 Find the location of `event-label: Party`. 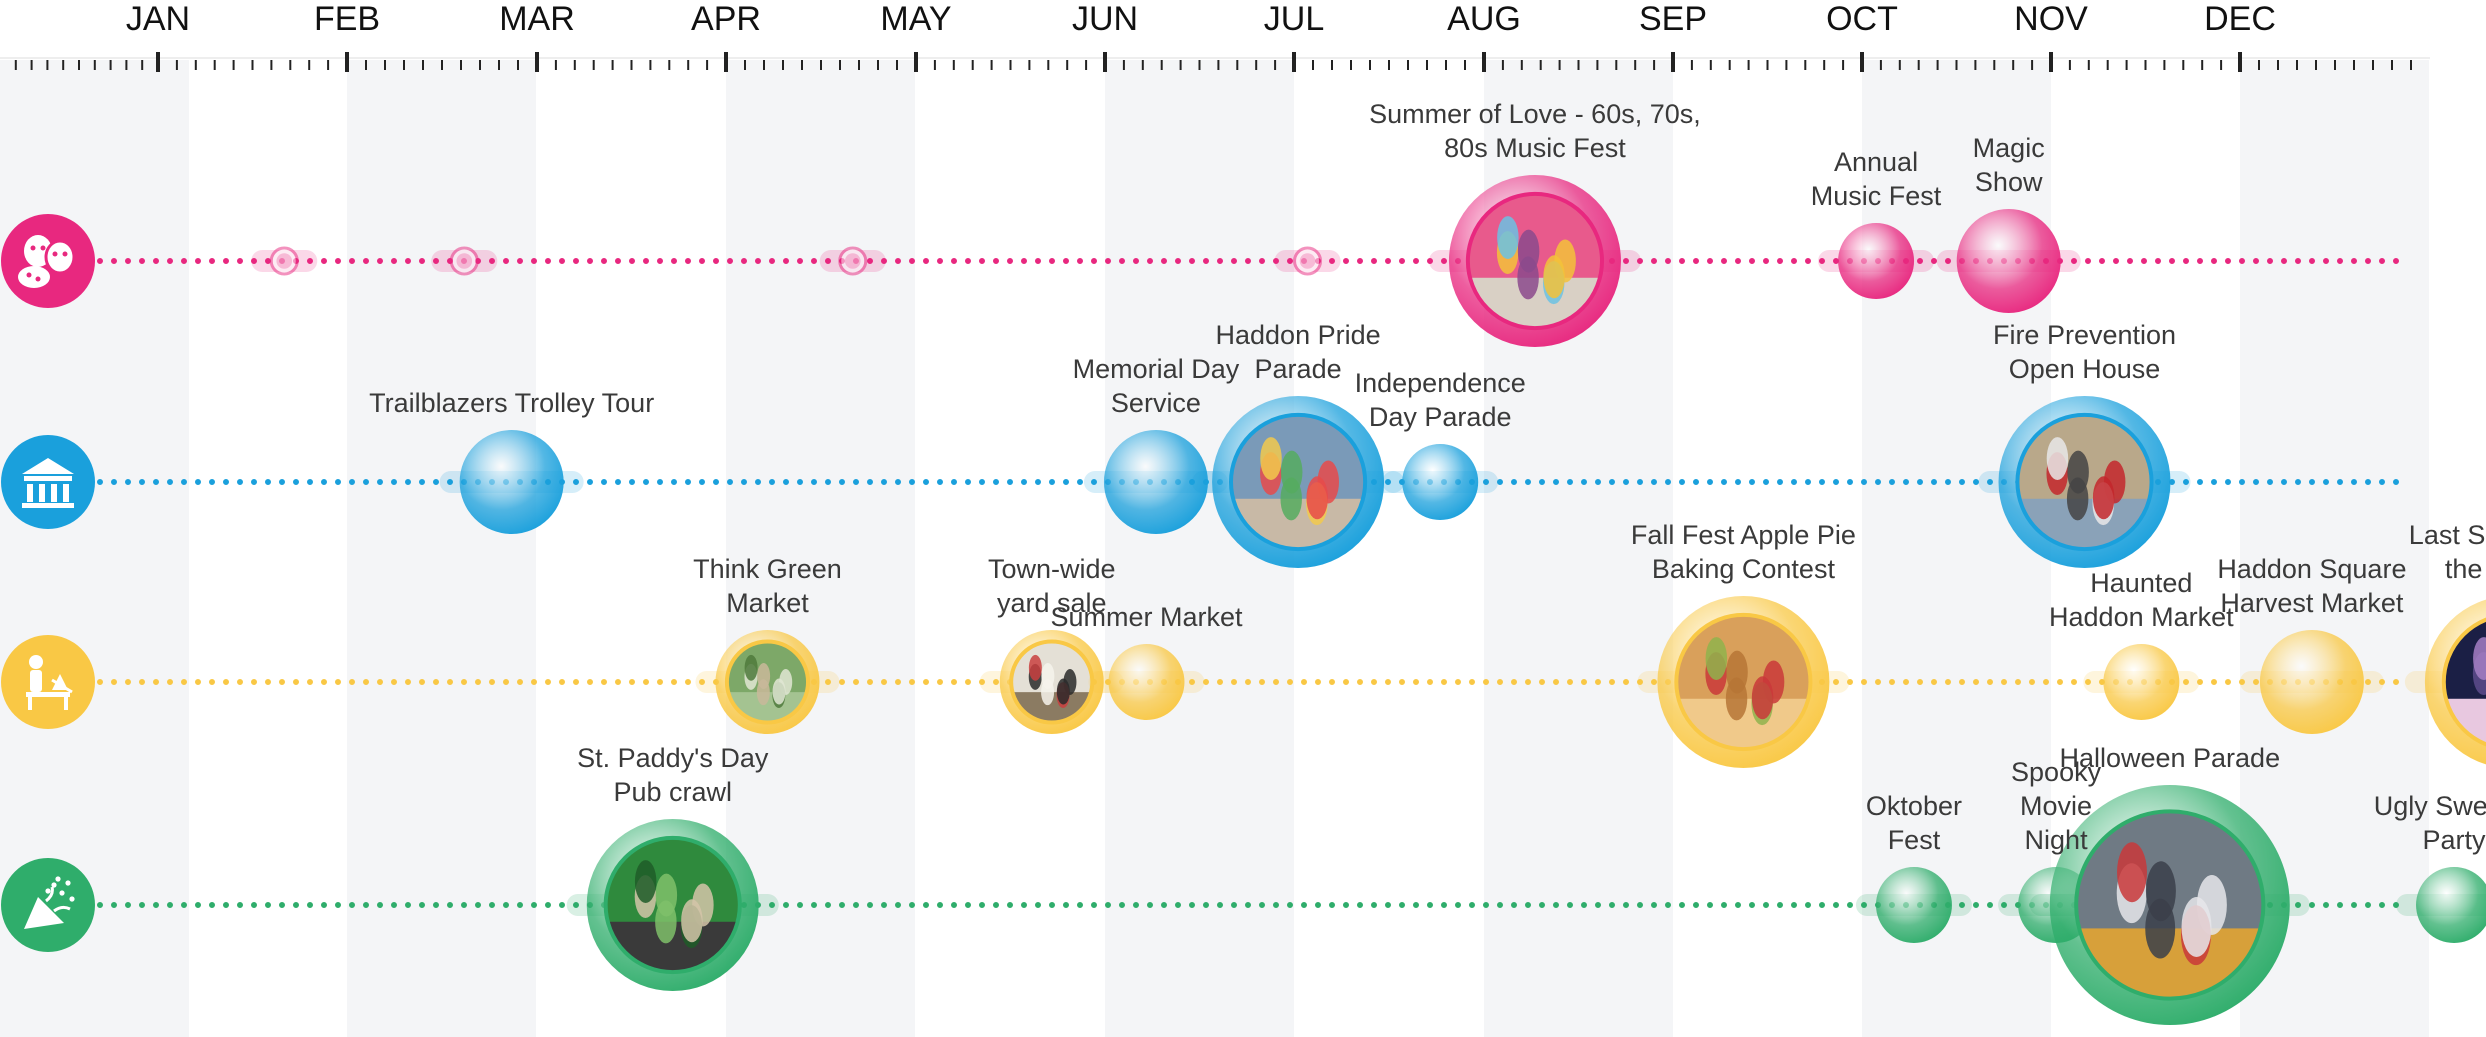

event-label: Party is located at coordinates (2454, 840).